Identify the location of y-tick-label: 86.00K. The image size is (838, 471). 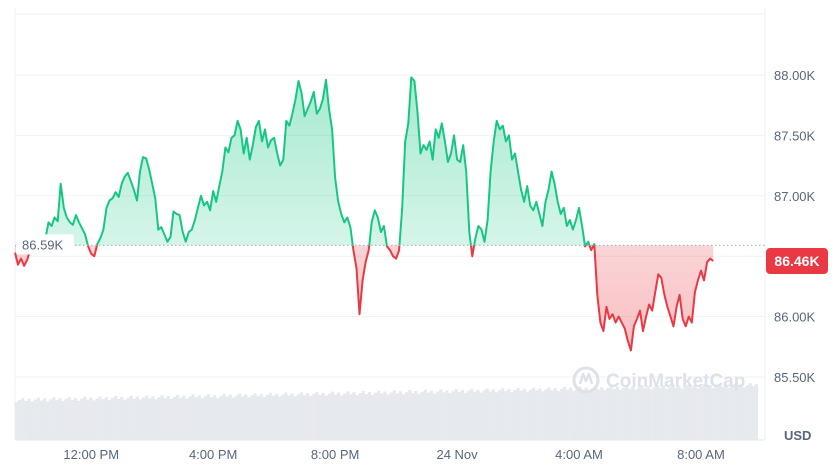
(795, 317).